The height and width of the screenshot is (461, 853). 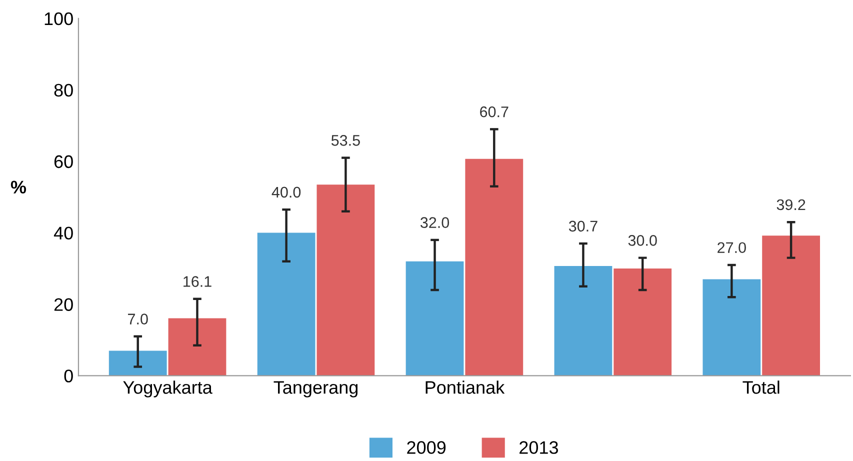 I want to click on legend-label: 2009, so click(x=426, y=447).